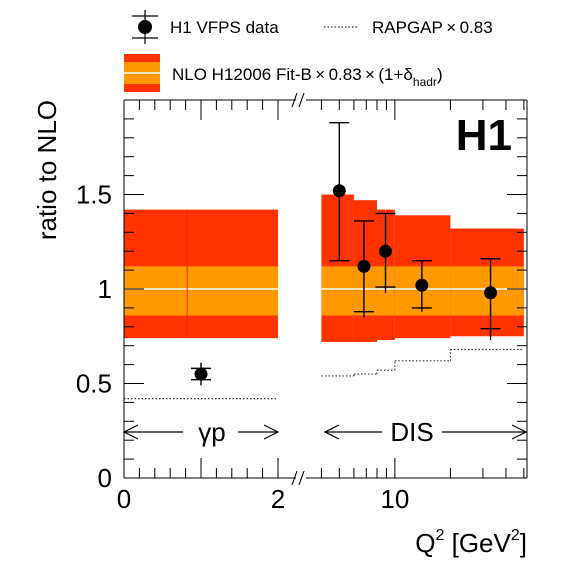 The width and height of the screenshot is (567, 569). I want to click on x-axis-title-bracket: [GeV, so click(477, 543).